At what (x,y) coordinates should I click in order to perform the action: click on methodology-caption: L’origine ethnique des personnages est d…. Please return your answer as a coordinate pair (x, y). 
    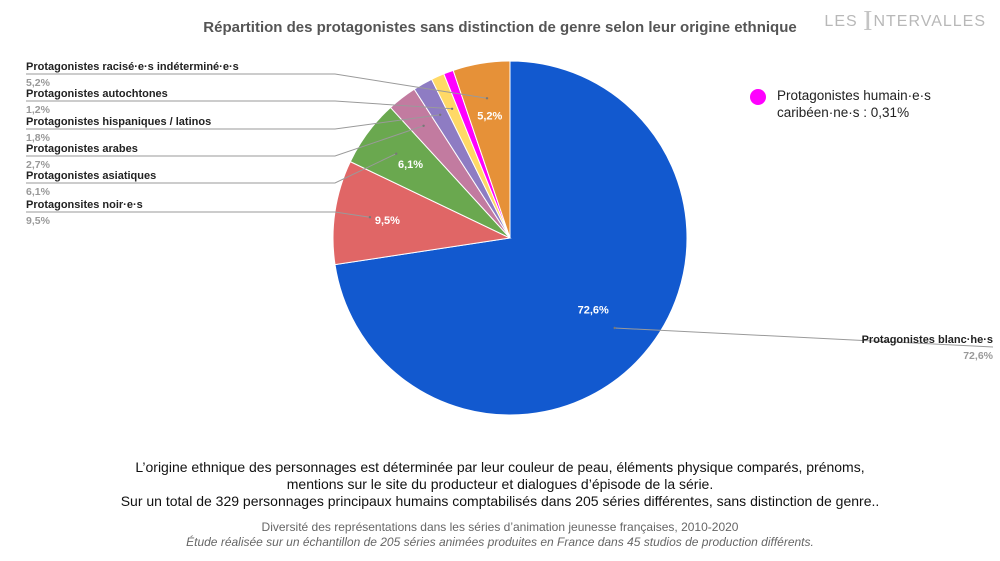
    Looking at the image, I should click on (500, 484).